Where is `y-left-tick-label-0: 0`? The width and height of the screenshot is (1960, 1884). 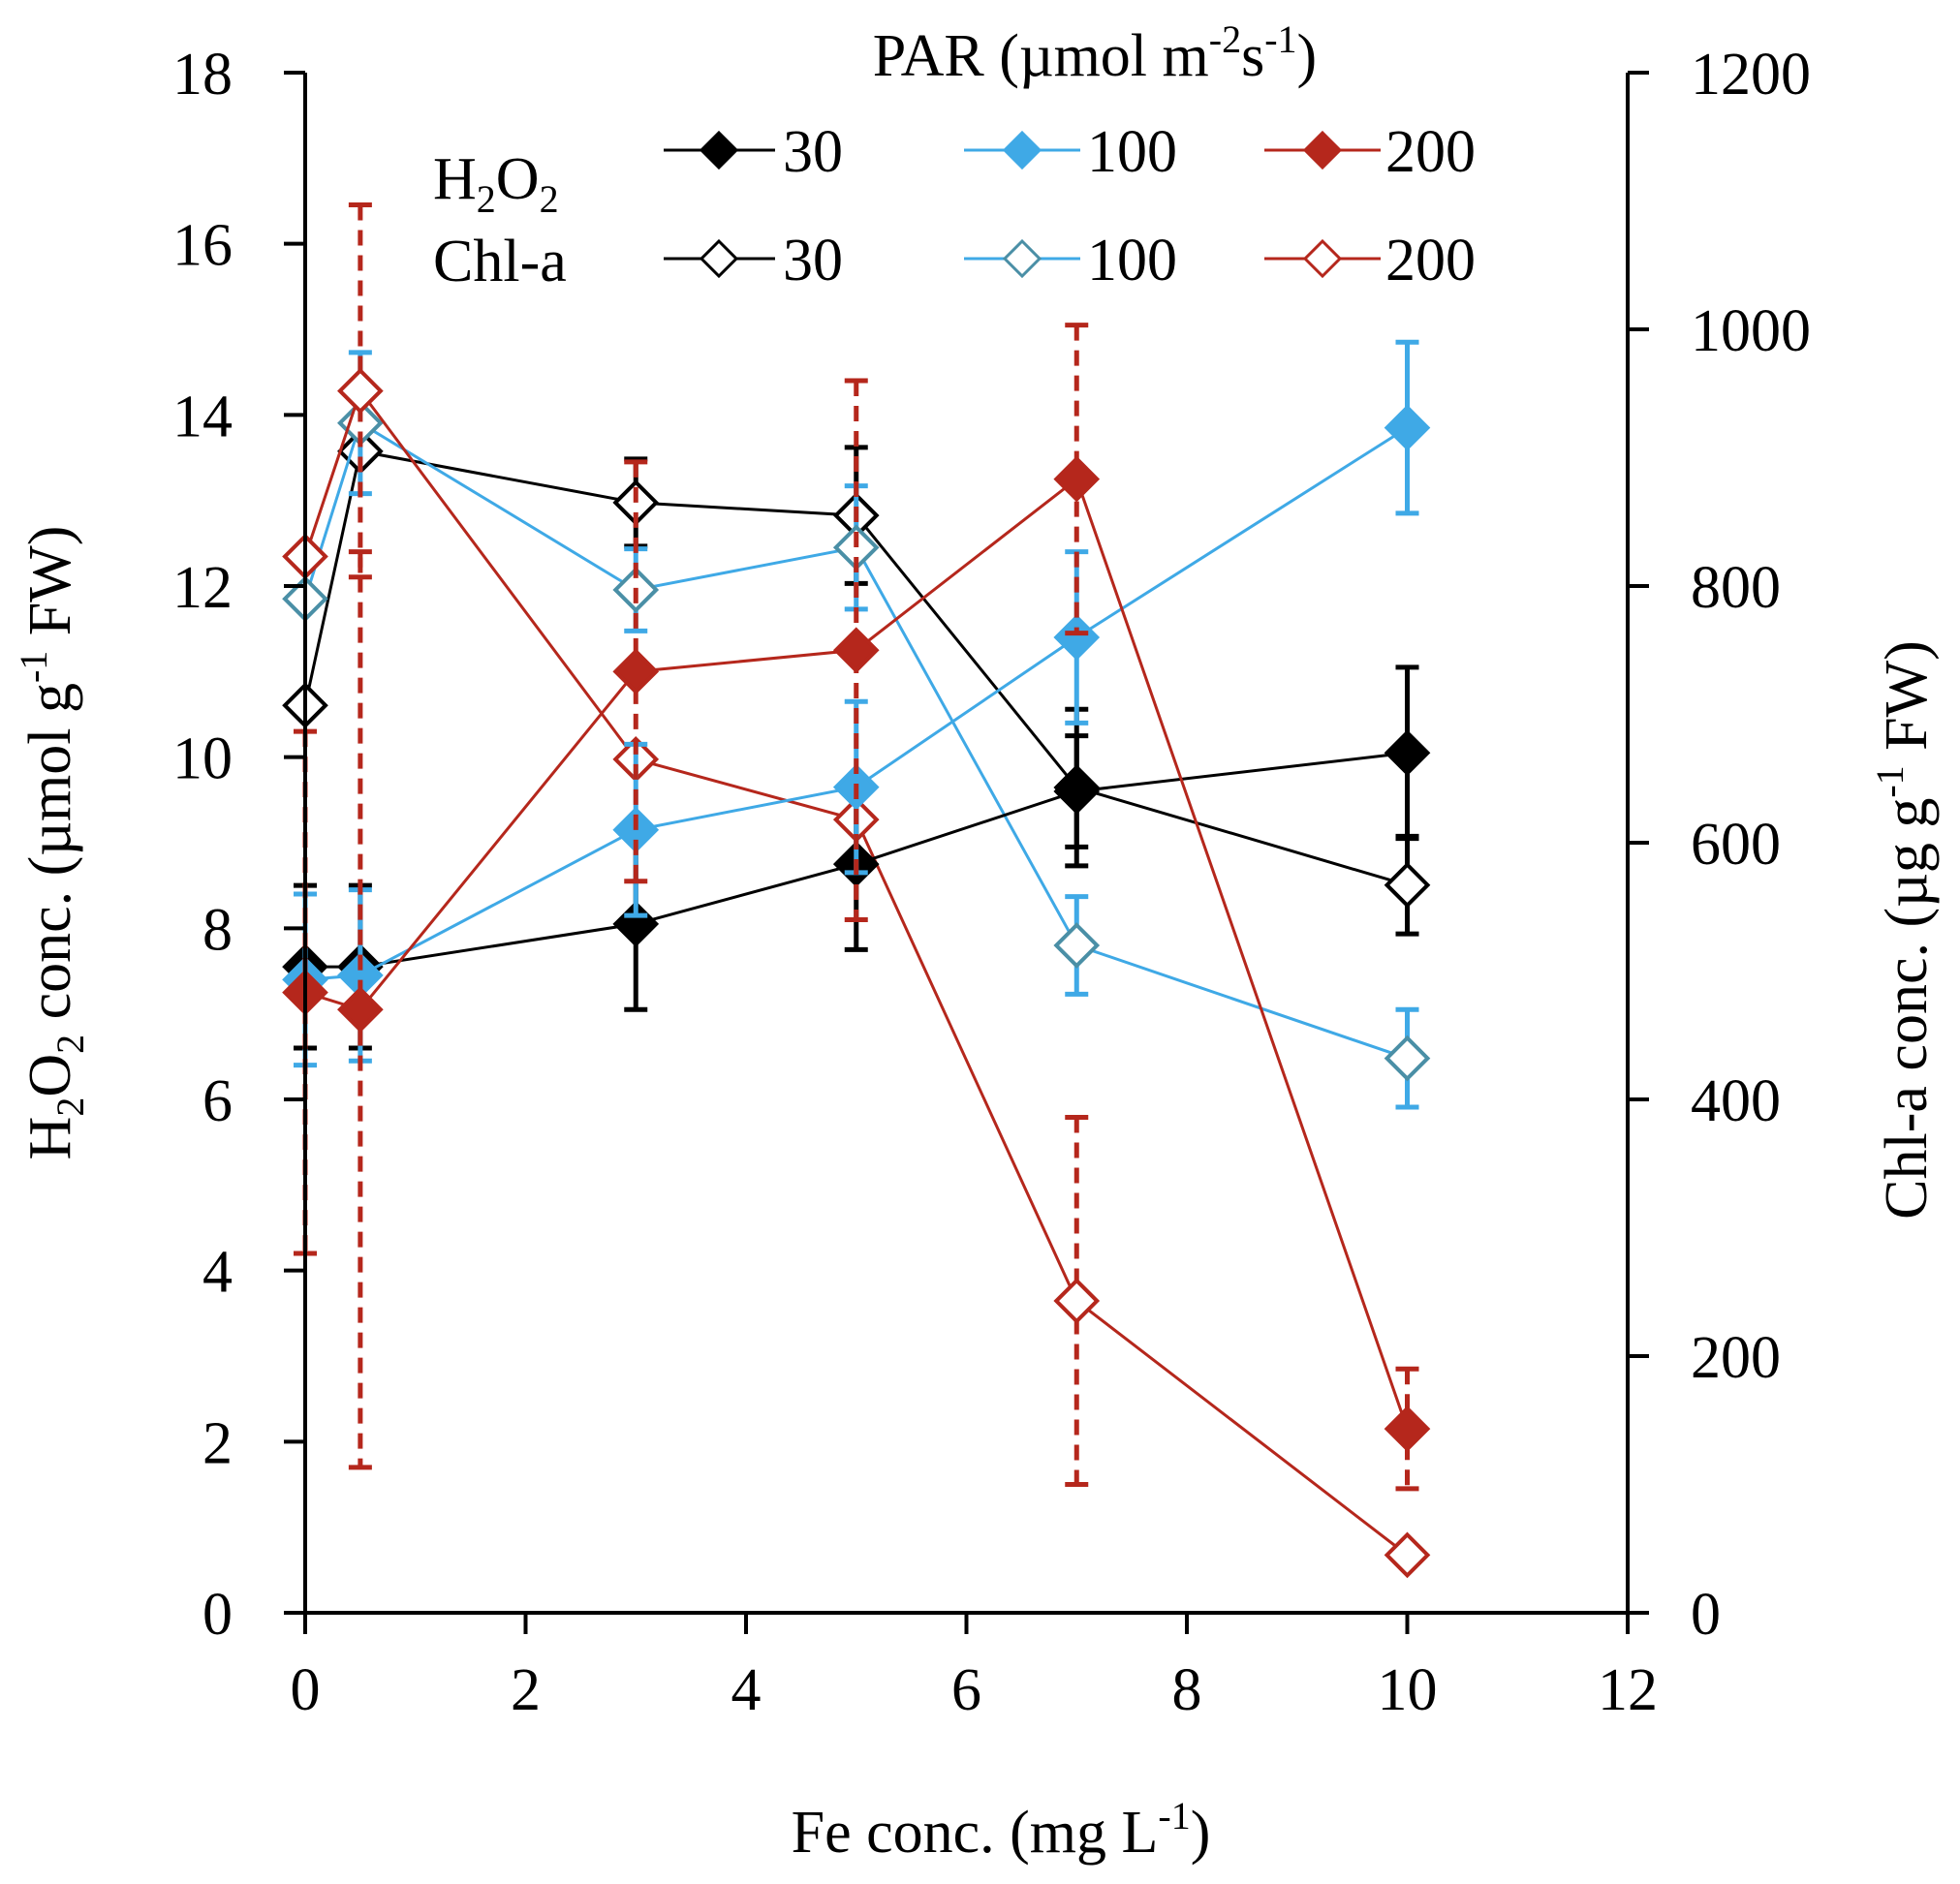
y-left-tick-label-0: 0 is located at coordinates (217, 1615).